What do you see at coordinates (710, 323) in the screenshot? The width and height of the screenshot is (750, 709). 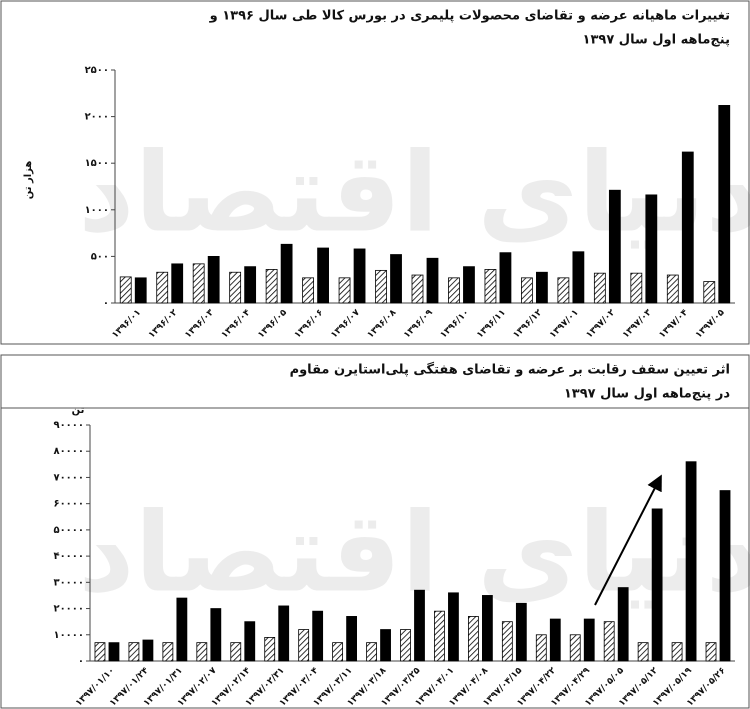 I see `x-tick-label: ۱۳۹۷/۰۵` at bounding box center [710, 323].